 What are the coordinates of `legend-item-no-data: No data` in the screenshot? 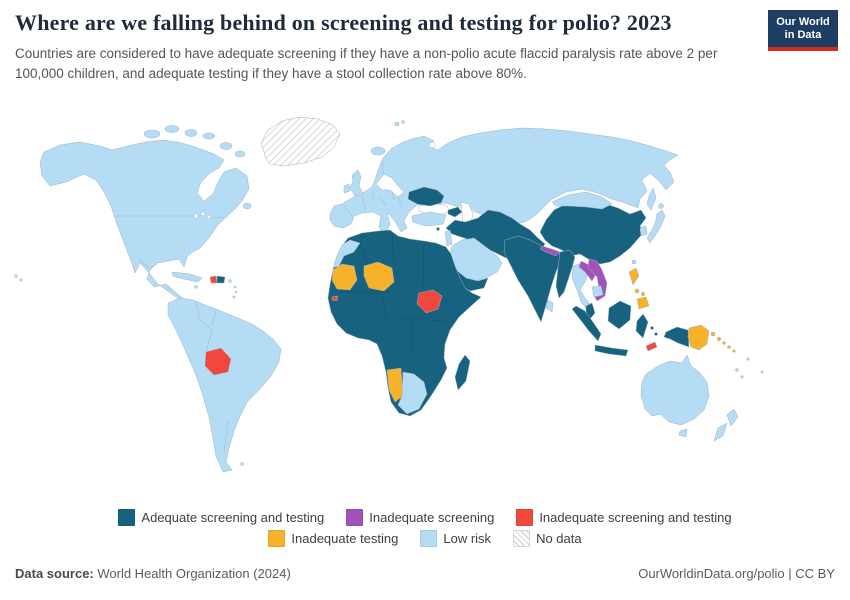 It's located at (547, 538).